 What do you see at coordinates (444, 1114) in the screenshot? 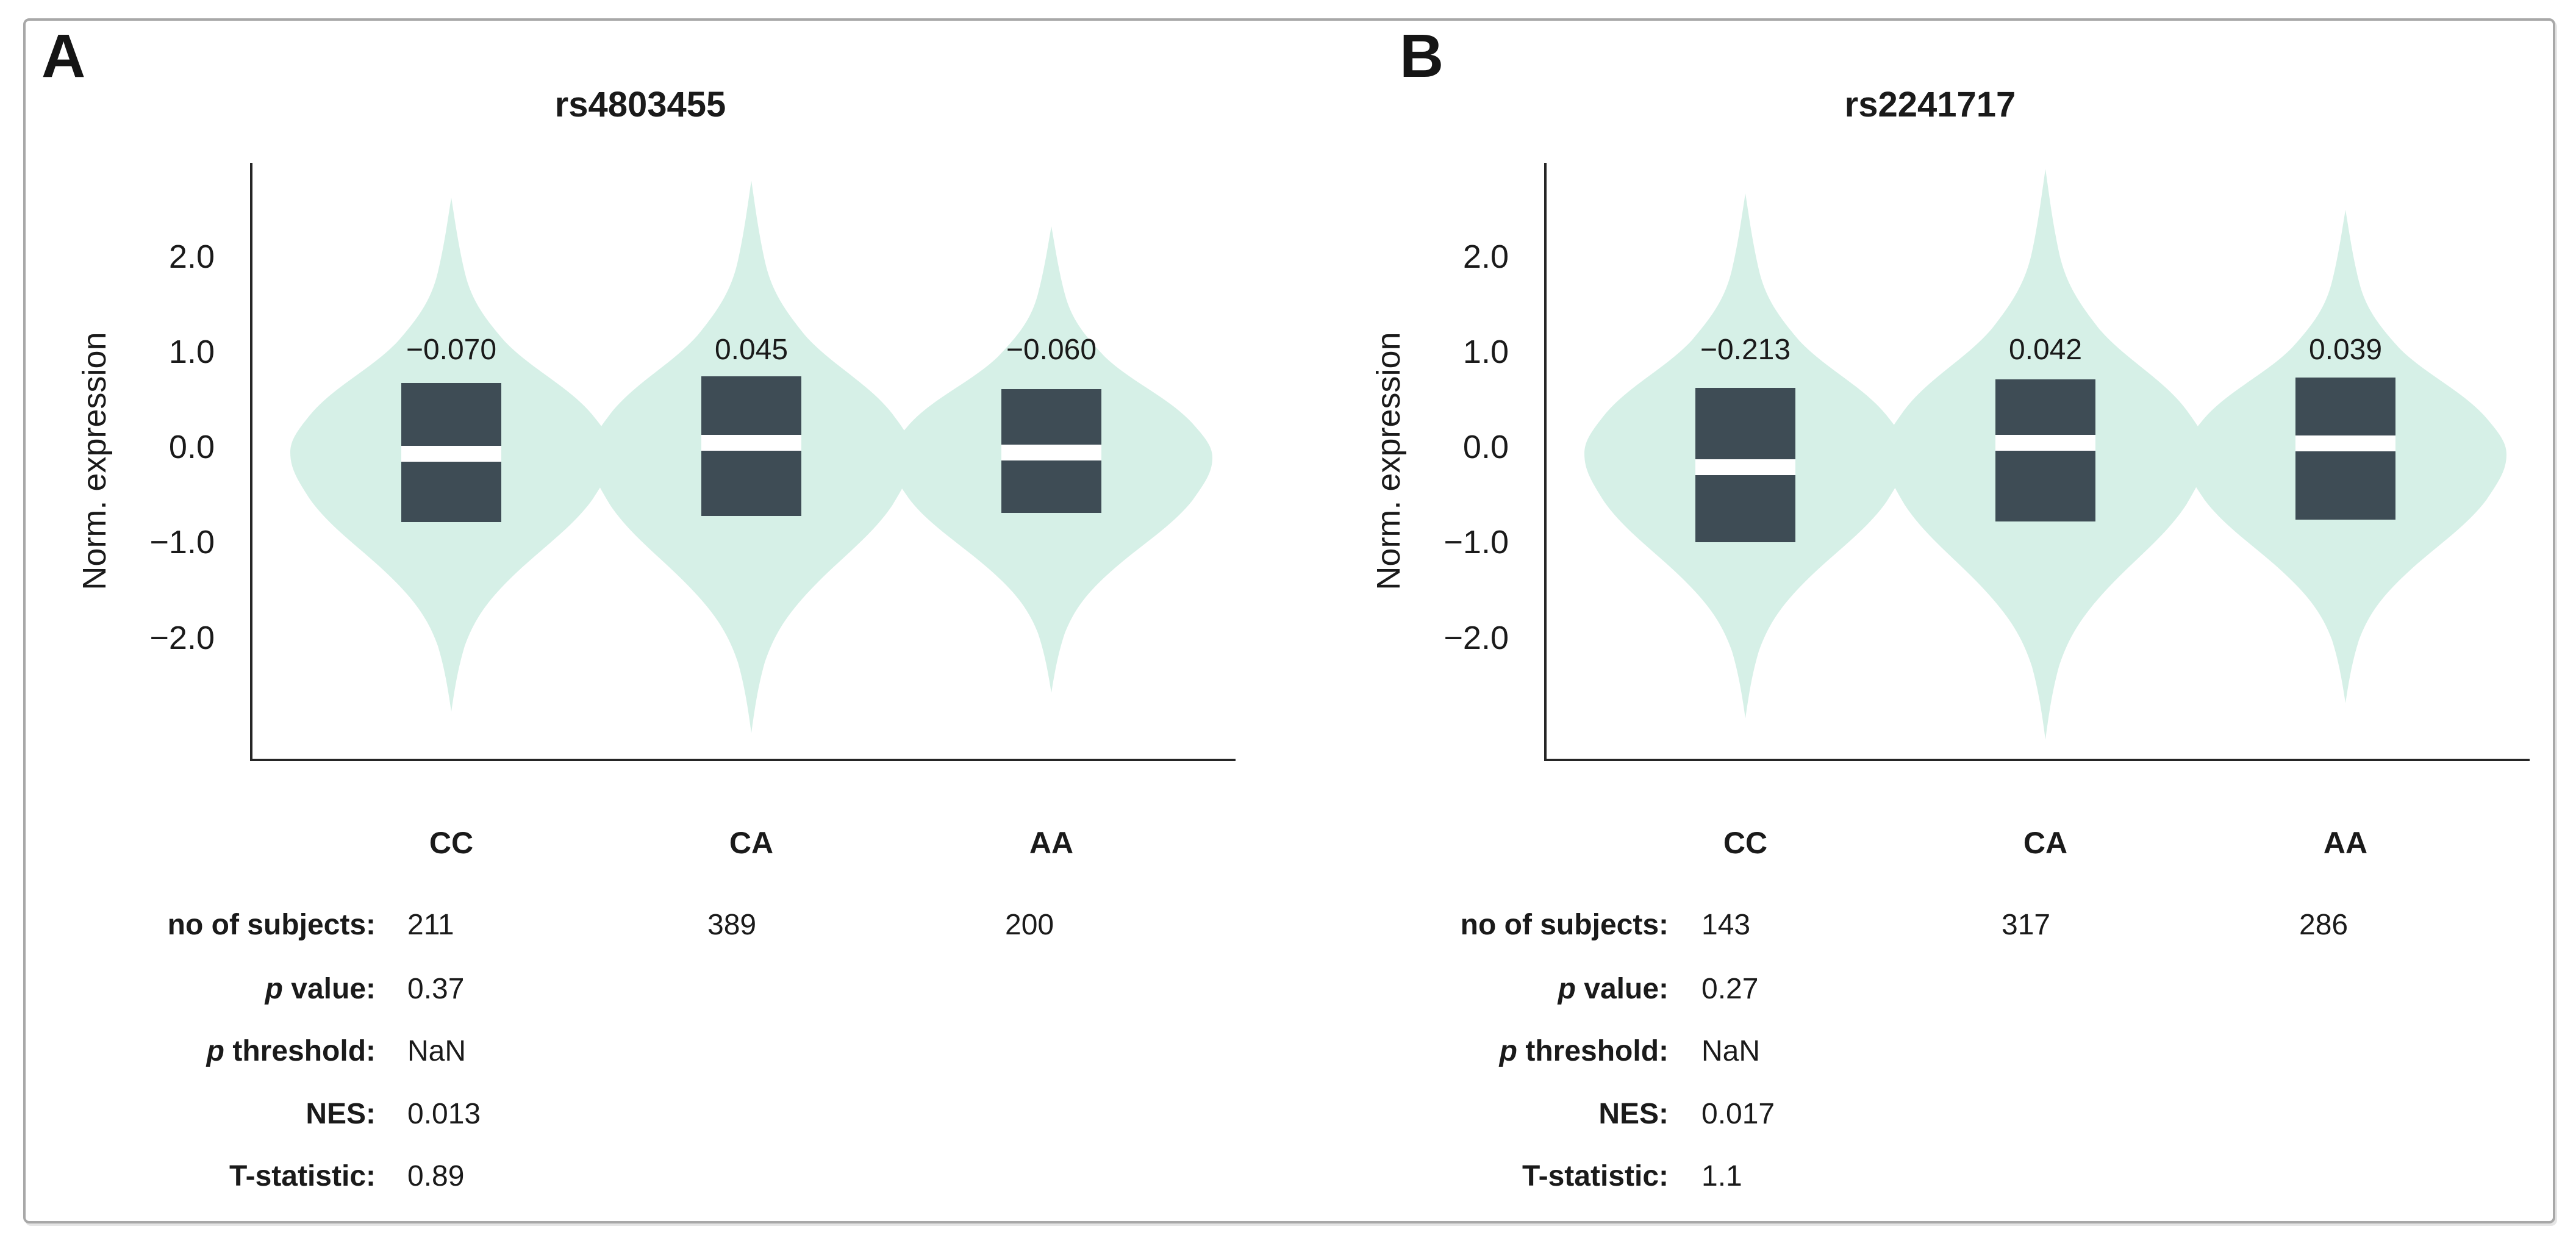
I see `stat-value-a-nes: 0.013` at bounding box center [444, 1114].